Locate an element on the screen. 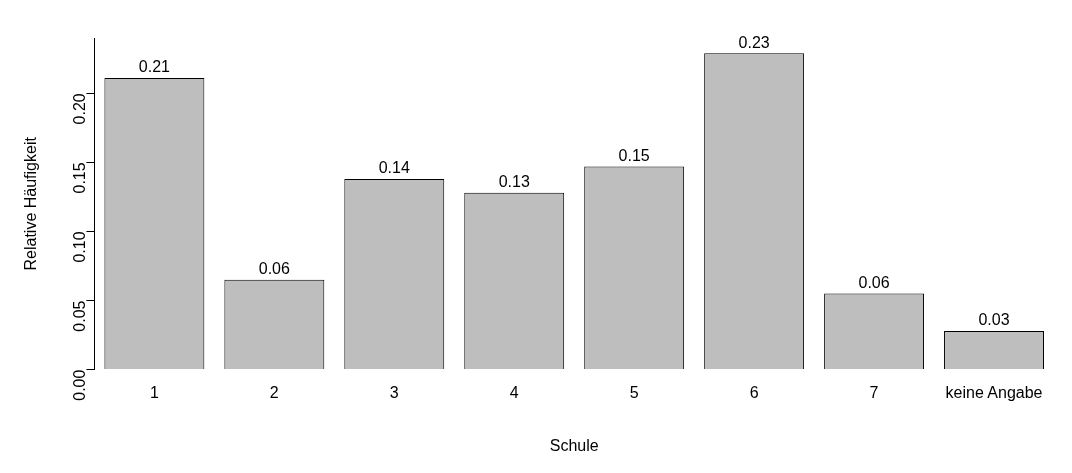 Image resolution: width=1072 pixels, height=473 pixels. y-tick-label: 0.05 is located at coordinates (79, 316).